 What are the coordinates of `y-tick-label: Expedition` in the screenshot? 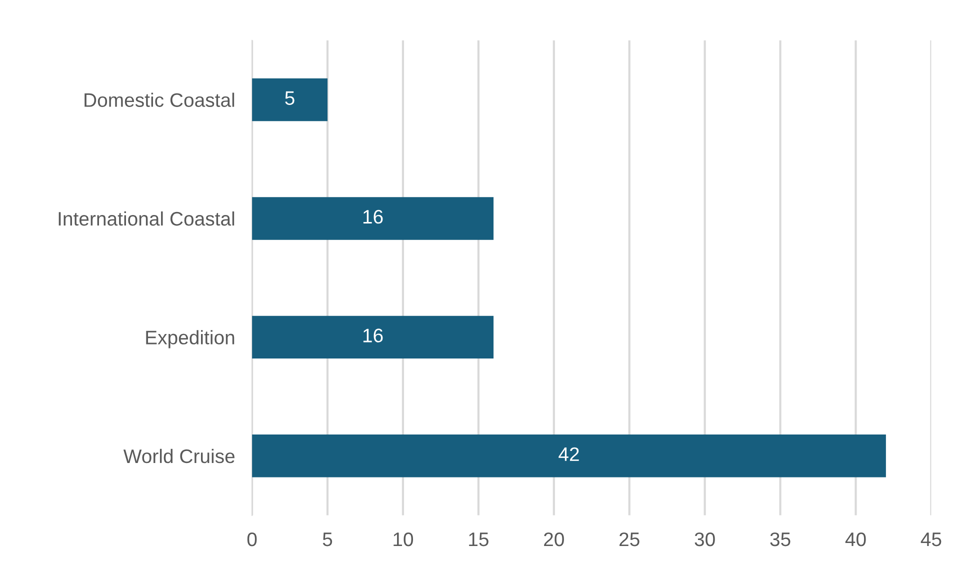 It's located at (190, 339).